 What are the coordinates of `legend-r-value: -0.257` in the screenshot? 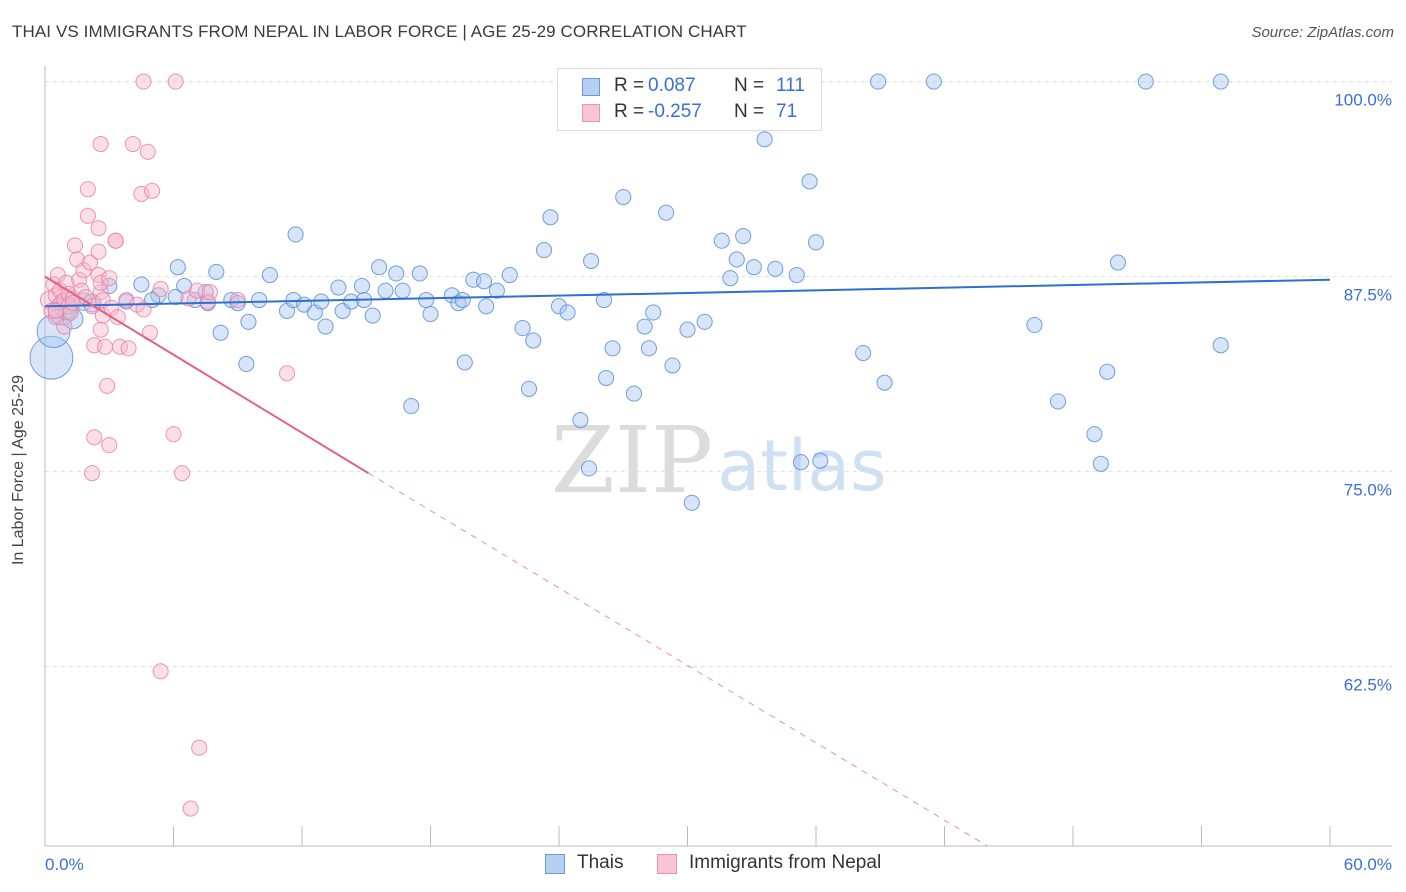 It's located at (675, 111).